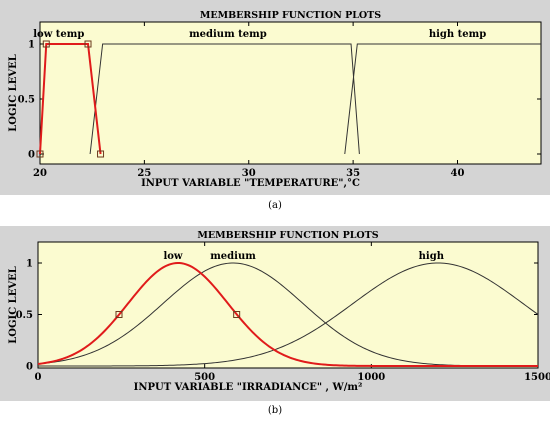 Image resolution: width=550 pixels, height=424 pixels. Describe the element at coordinates (40, 173) in the screenshot. I see `x-tick-label: 20` at that location.